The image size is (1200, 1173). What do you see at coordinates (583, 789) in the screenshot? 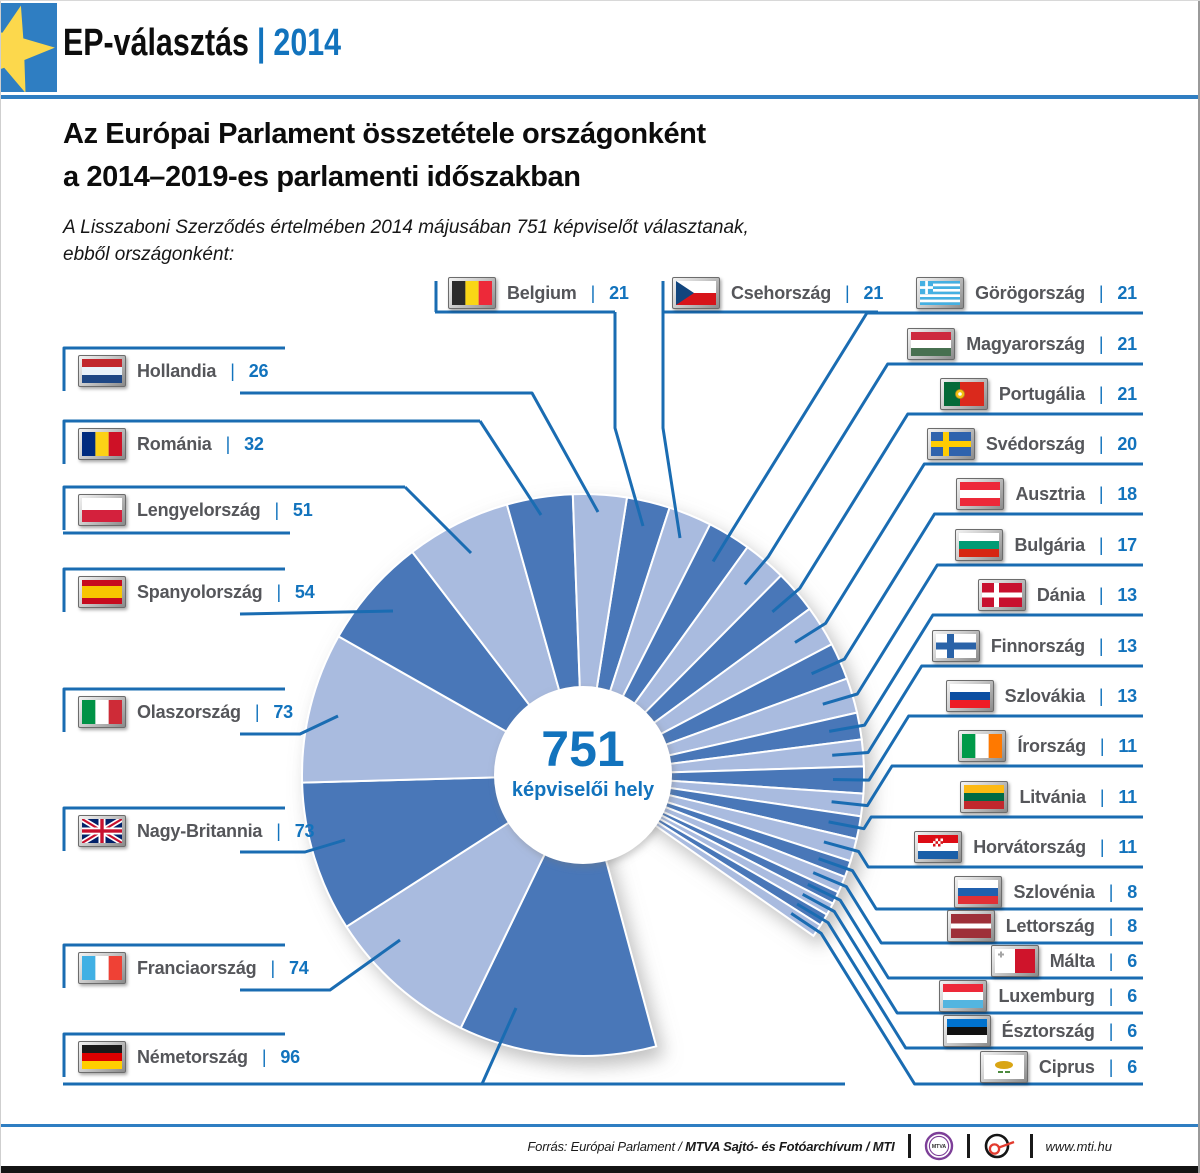
I see `total-seats-caption: képviselői hely` at bounding box center [583, 789].